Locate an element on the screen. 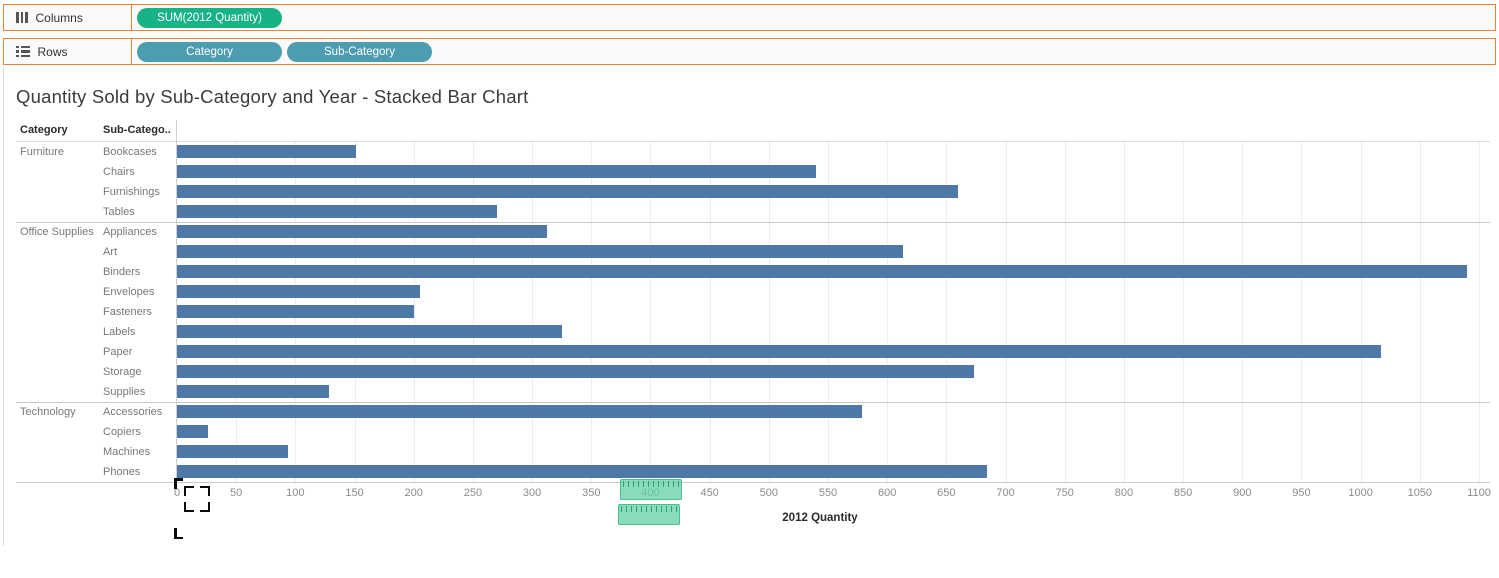 The image size is (1499, 578). x-tick-350: 350 is located at coordinates (591, 493).